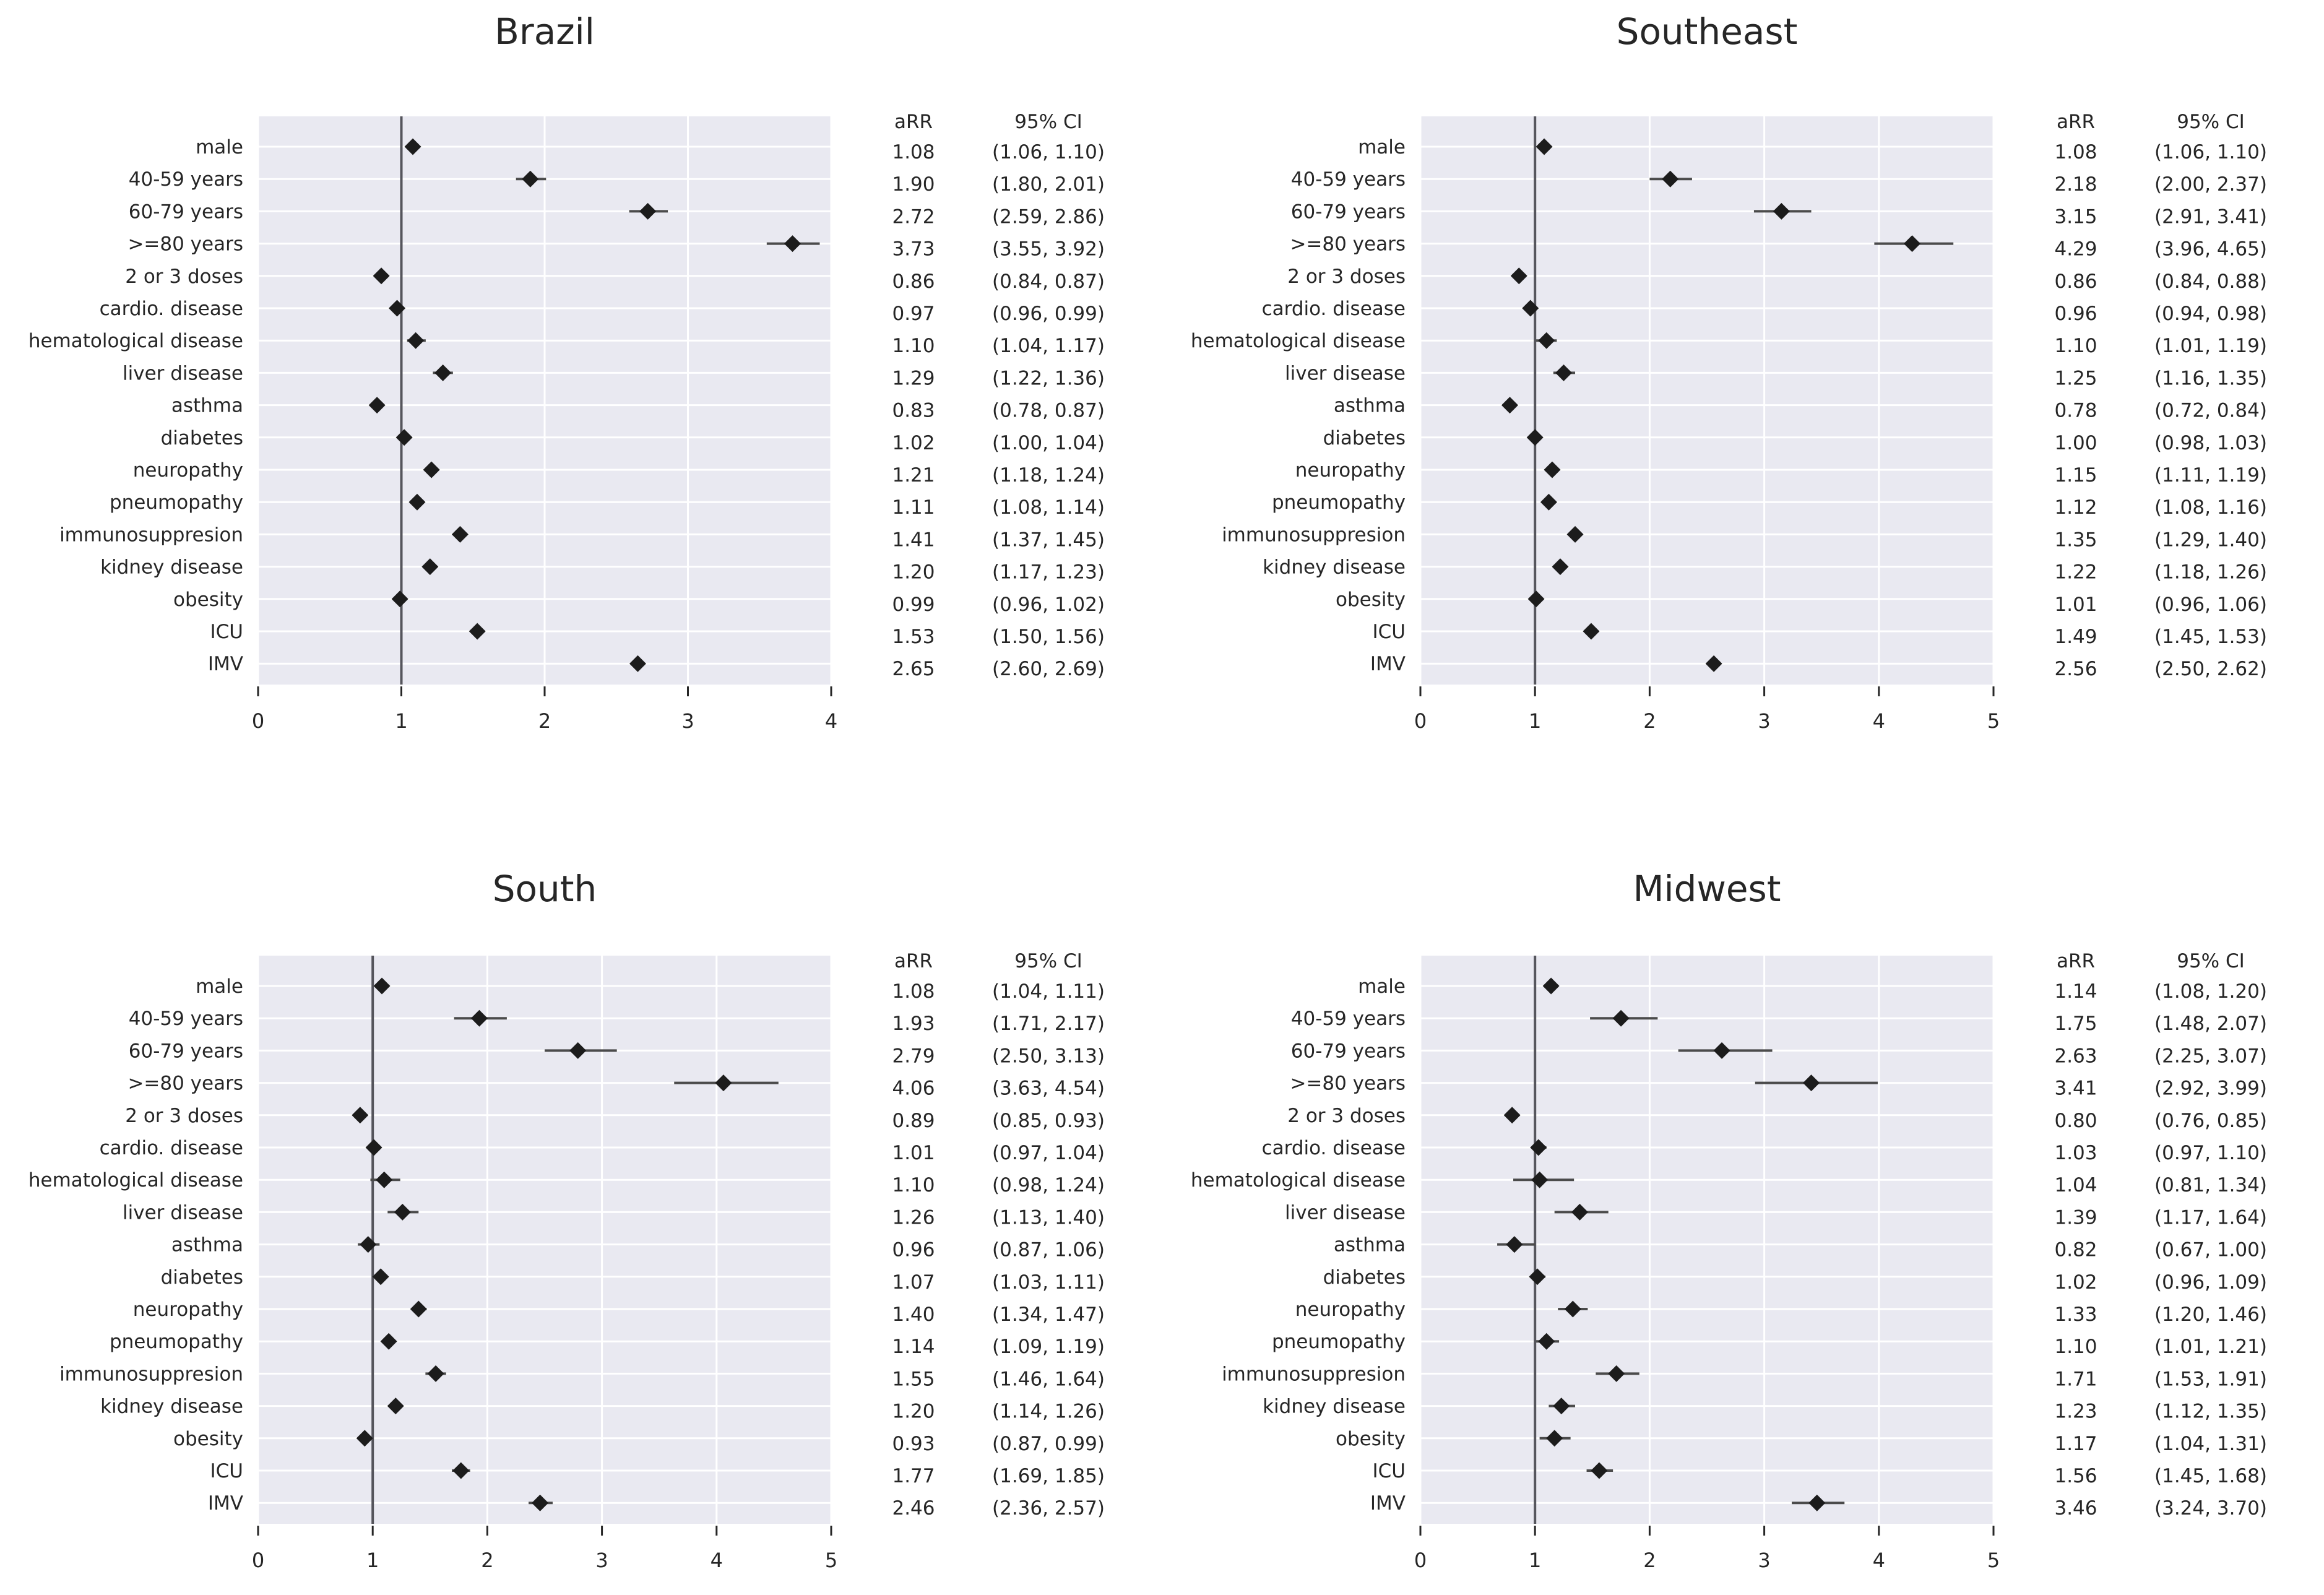 This screenshot has width=2324, height=1595. Describe the element at coordinates (913, 1444) in the screenshot. I see `arr-value: 0.93` at that location.